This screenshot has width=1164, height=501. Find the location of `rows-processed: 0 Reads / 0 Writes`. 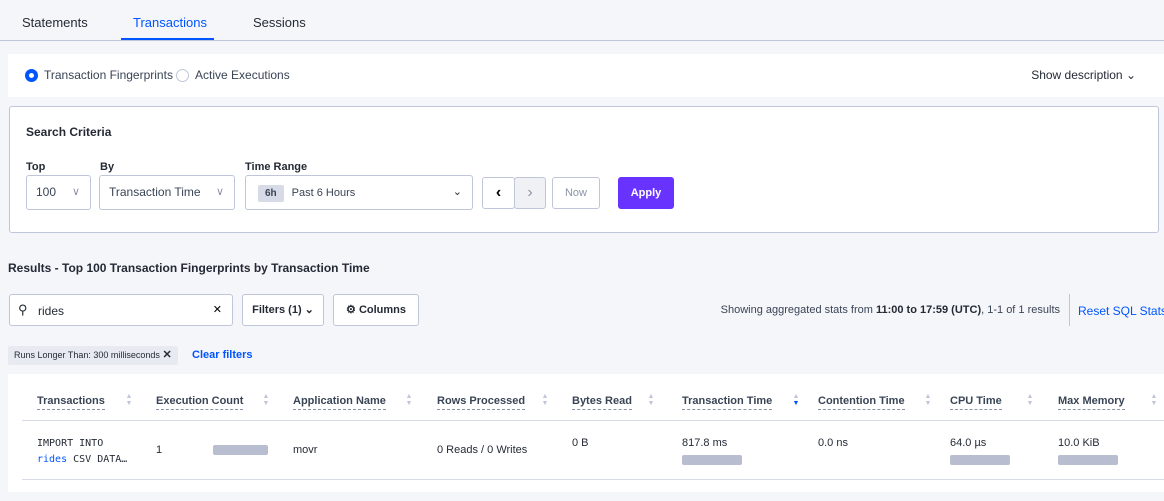

rows-processed: 0 Reads / 0 Writes is located at coordinates (482, 450).